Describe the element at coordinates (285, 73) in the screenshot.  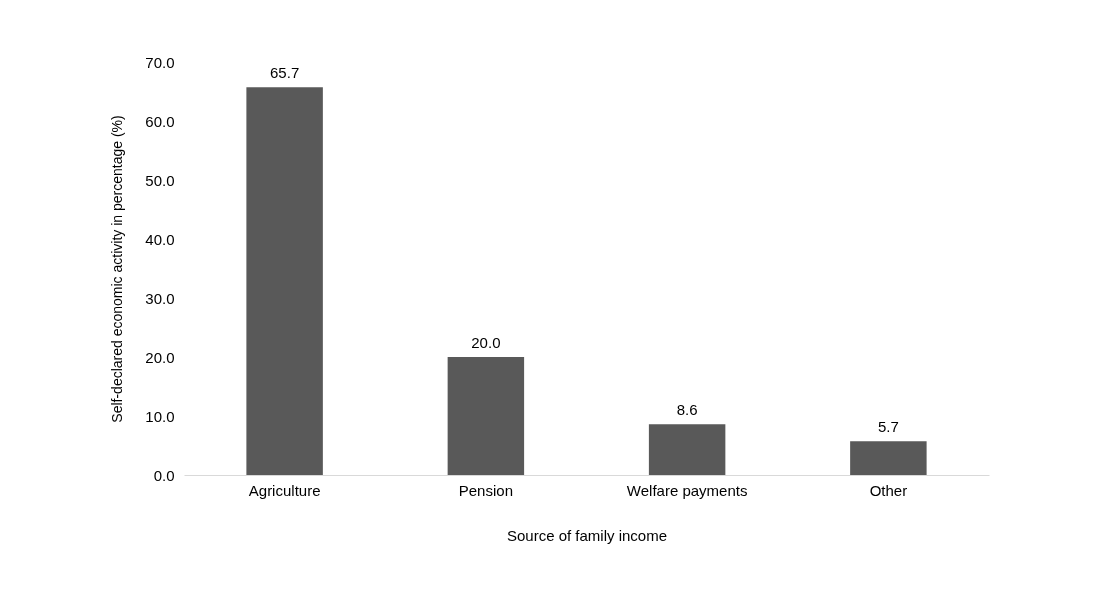
I see `data-label: 65.7` at that location.